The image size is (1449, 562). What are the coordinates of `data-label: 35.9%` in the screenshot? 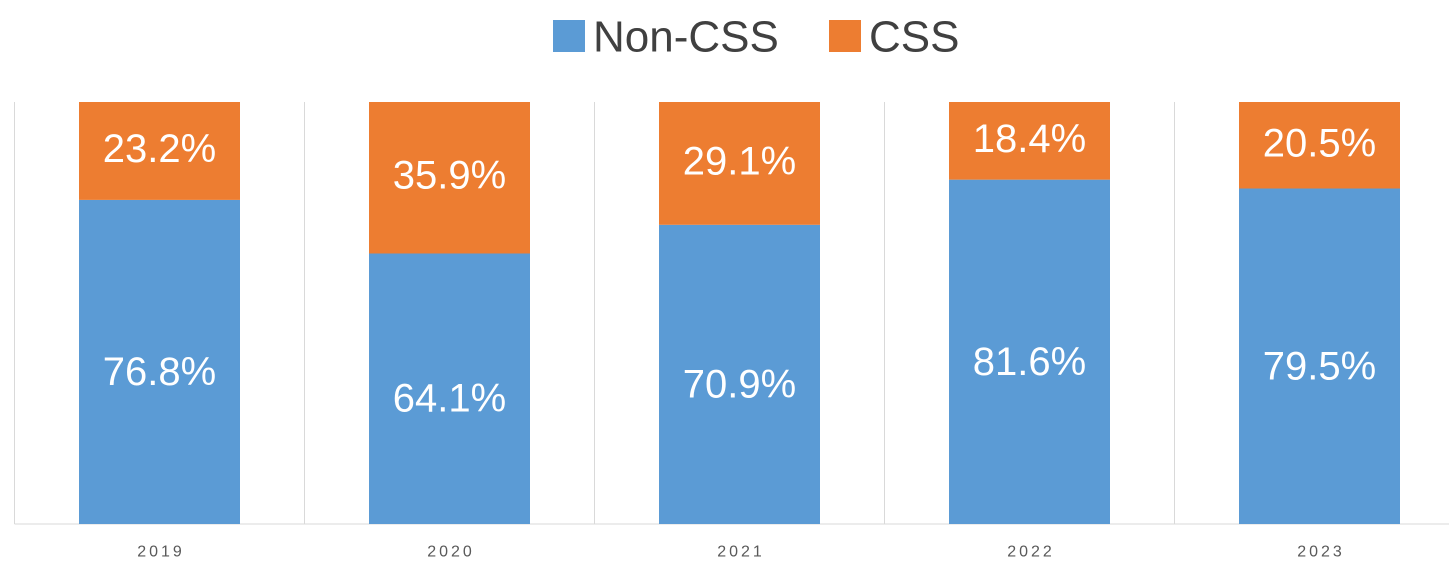 It's located at (449, 176).